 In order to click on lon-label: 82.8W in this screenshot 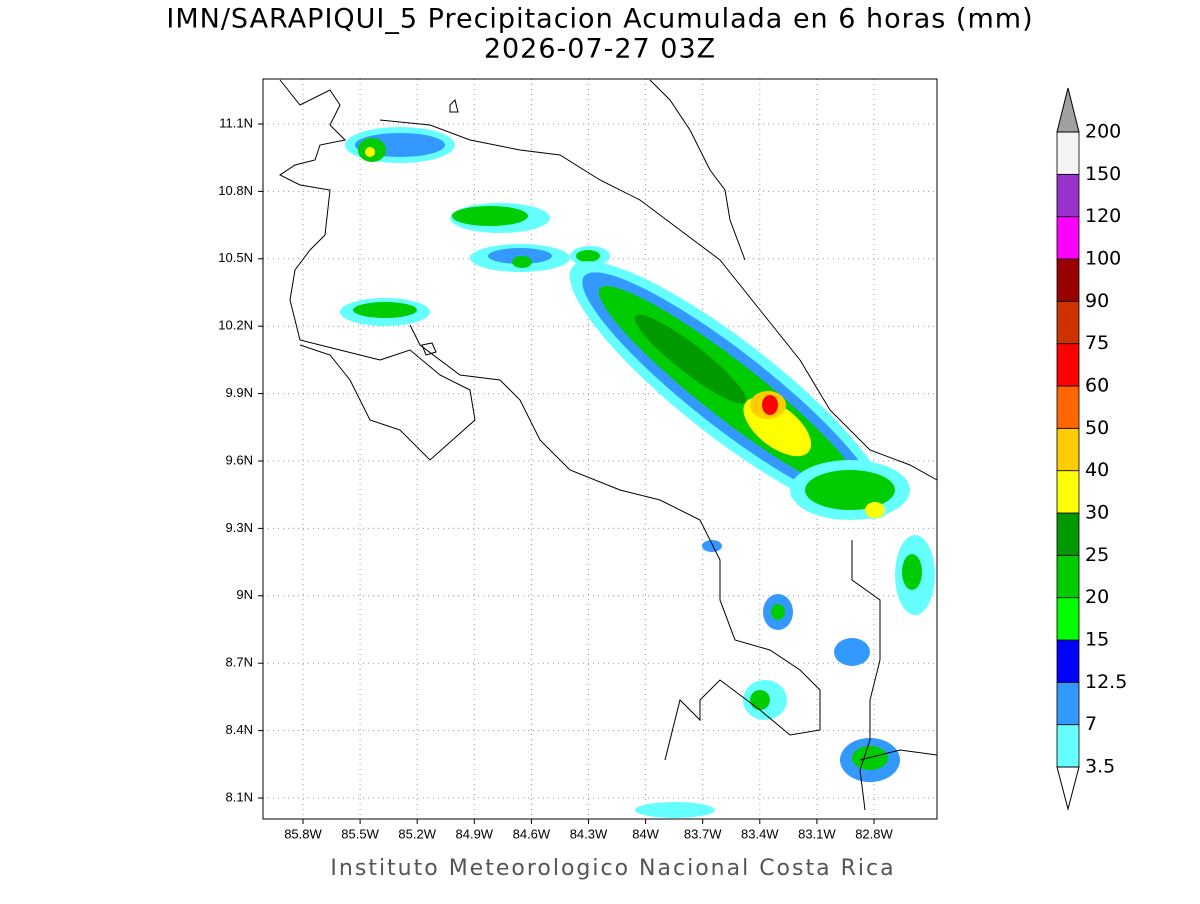, I will do `click(874, 833)`.